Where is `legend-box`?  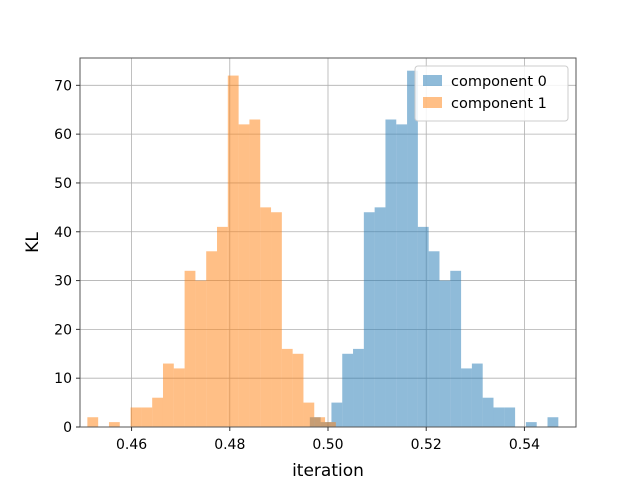
legend-box is located at coordinates (491, 93).